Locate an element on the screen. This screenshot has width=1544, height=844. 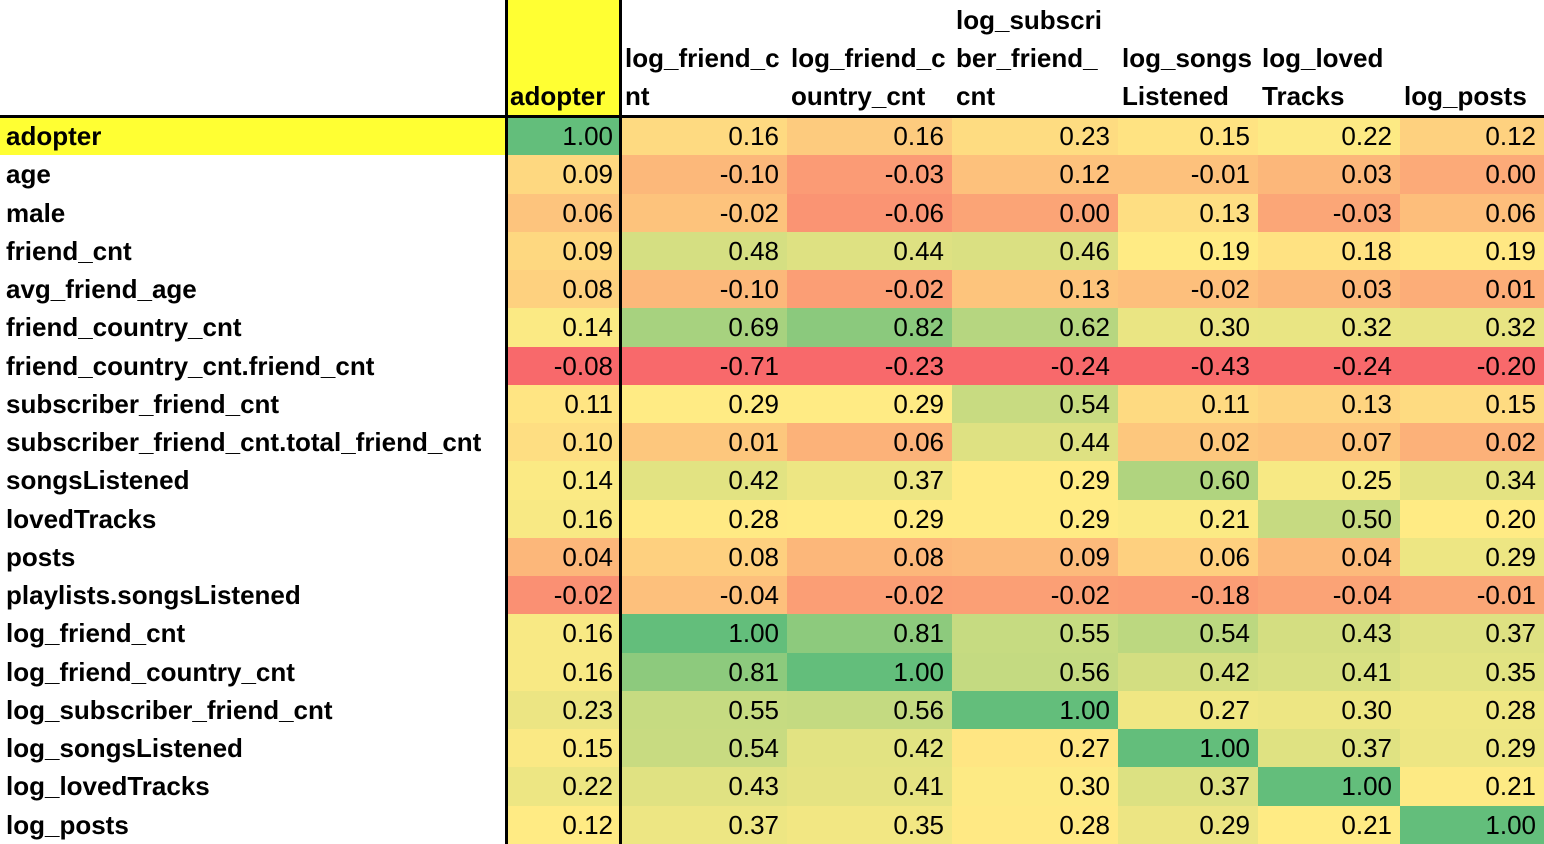
value-cell: 0.55 is located at coordinates (704, 710).